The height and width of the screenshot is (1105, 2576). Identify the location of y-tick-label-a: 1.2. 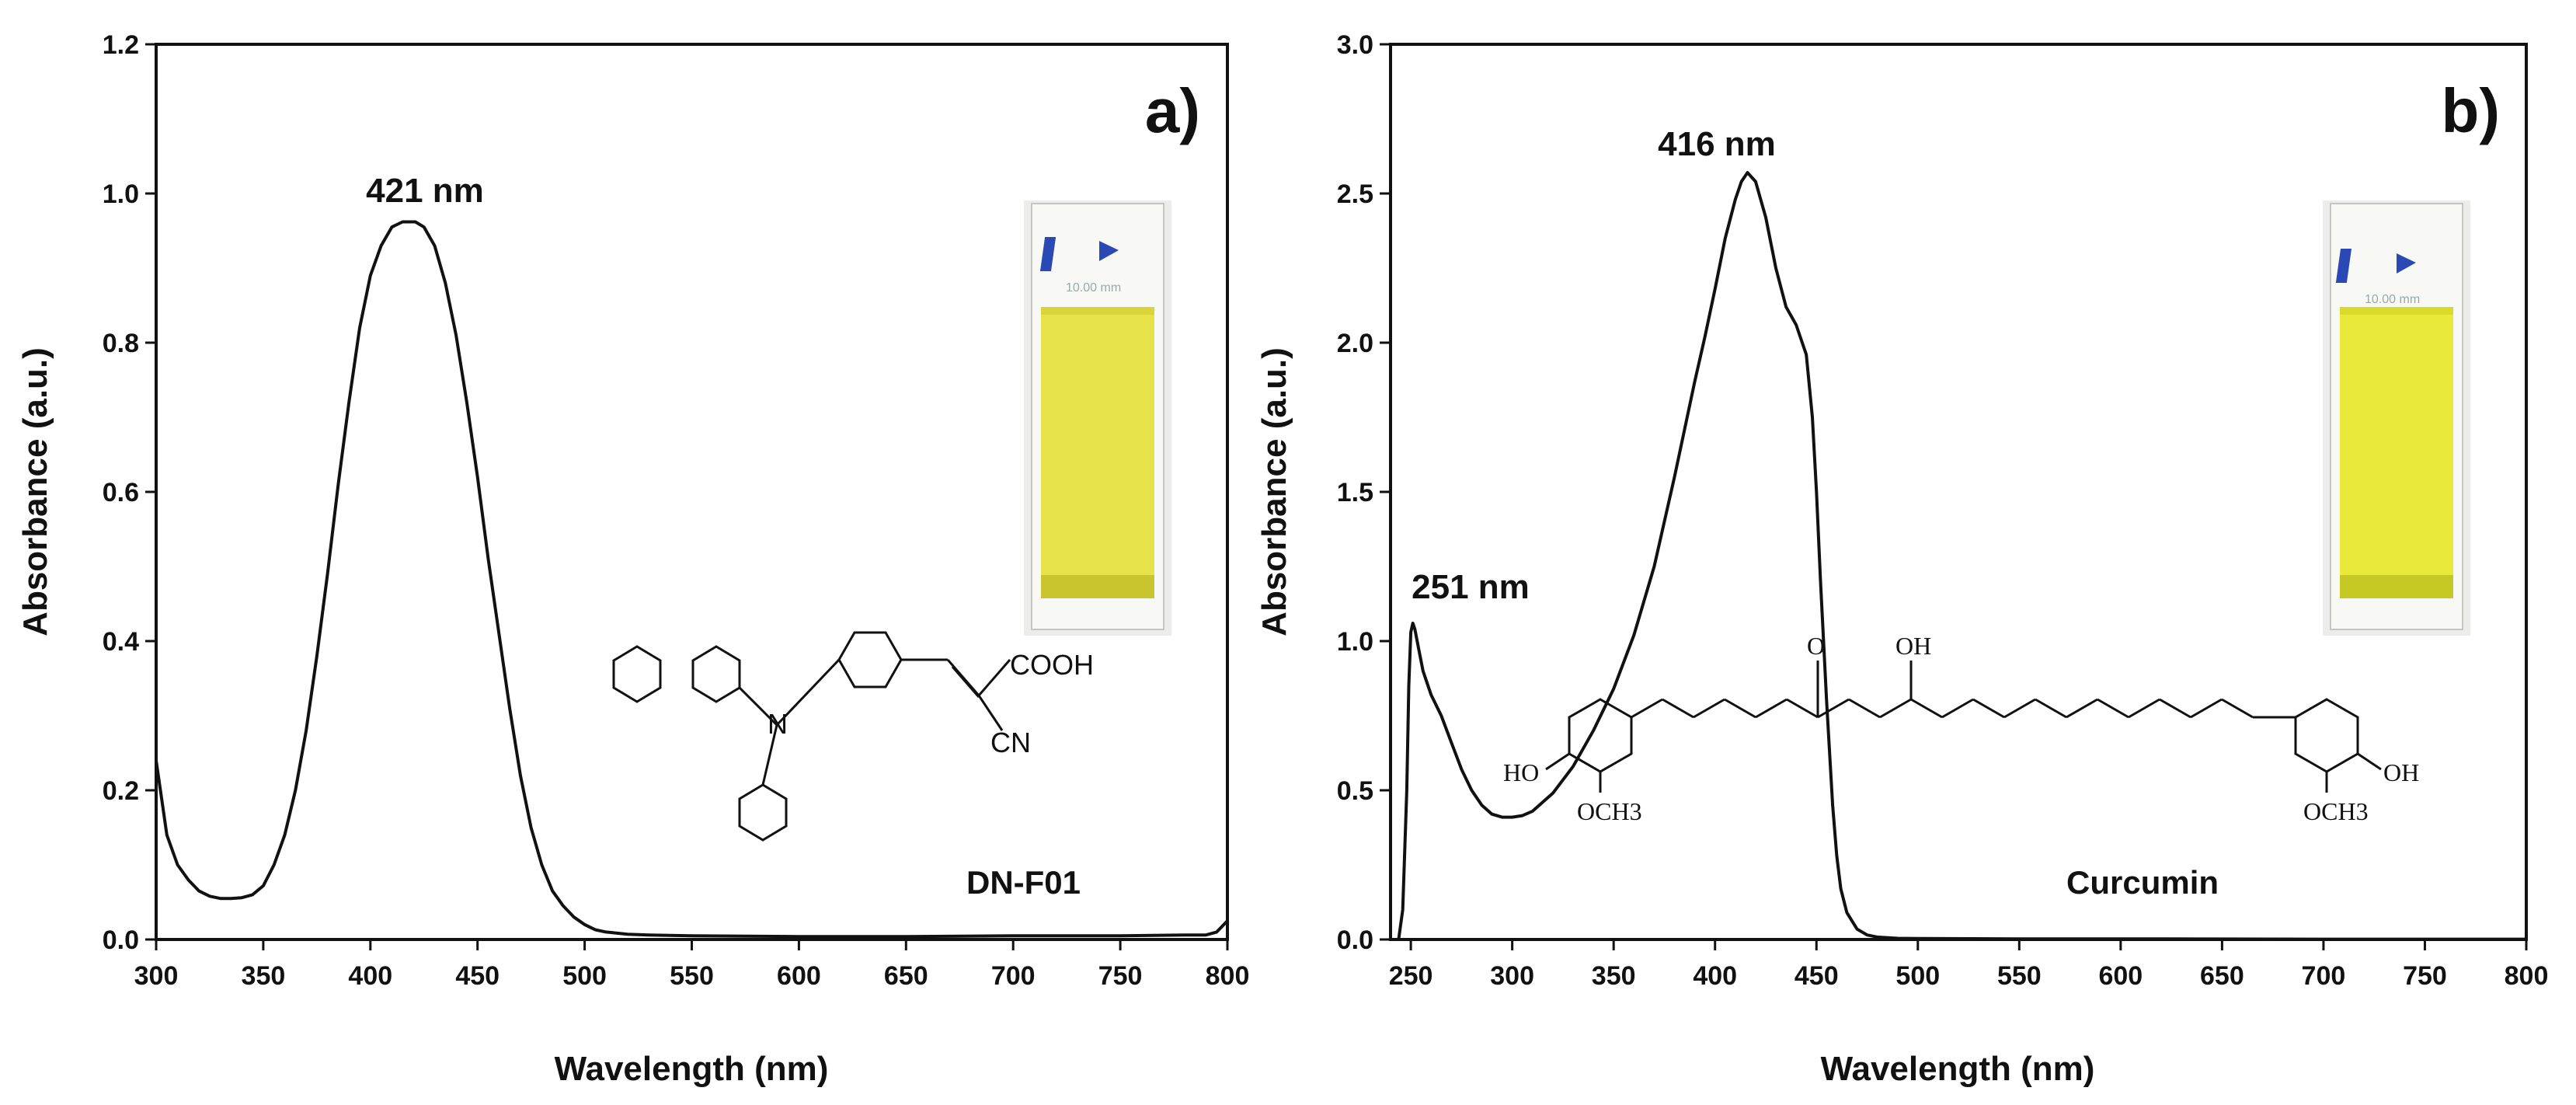
(121, 45).